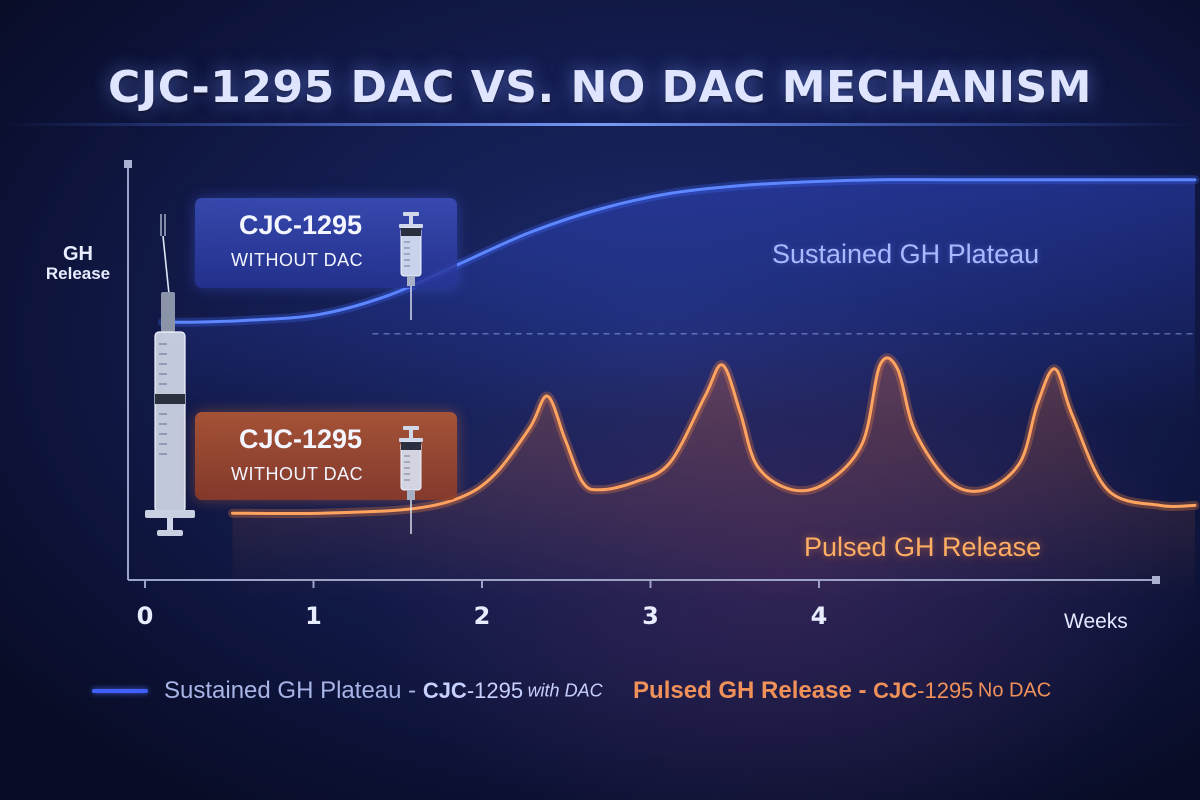  What do you see at coordinates (495, 690) in the screenshot?
I see `legend-item1-drug-rest: -1295` at bounding box center [495, 690].